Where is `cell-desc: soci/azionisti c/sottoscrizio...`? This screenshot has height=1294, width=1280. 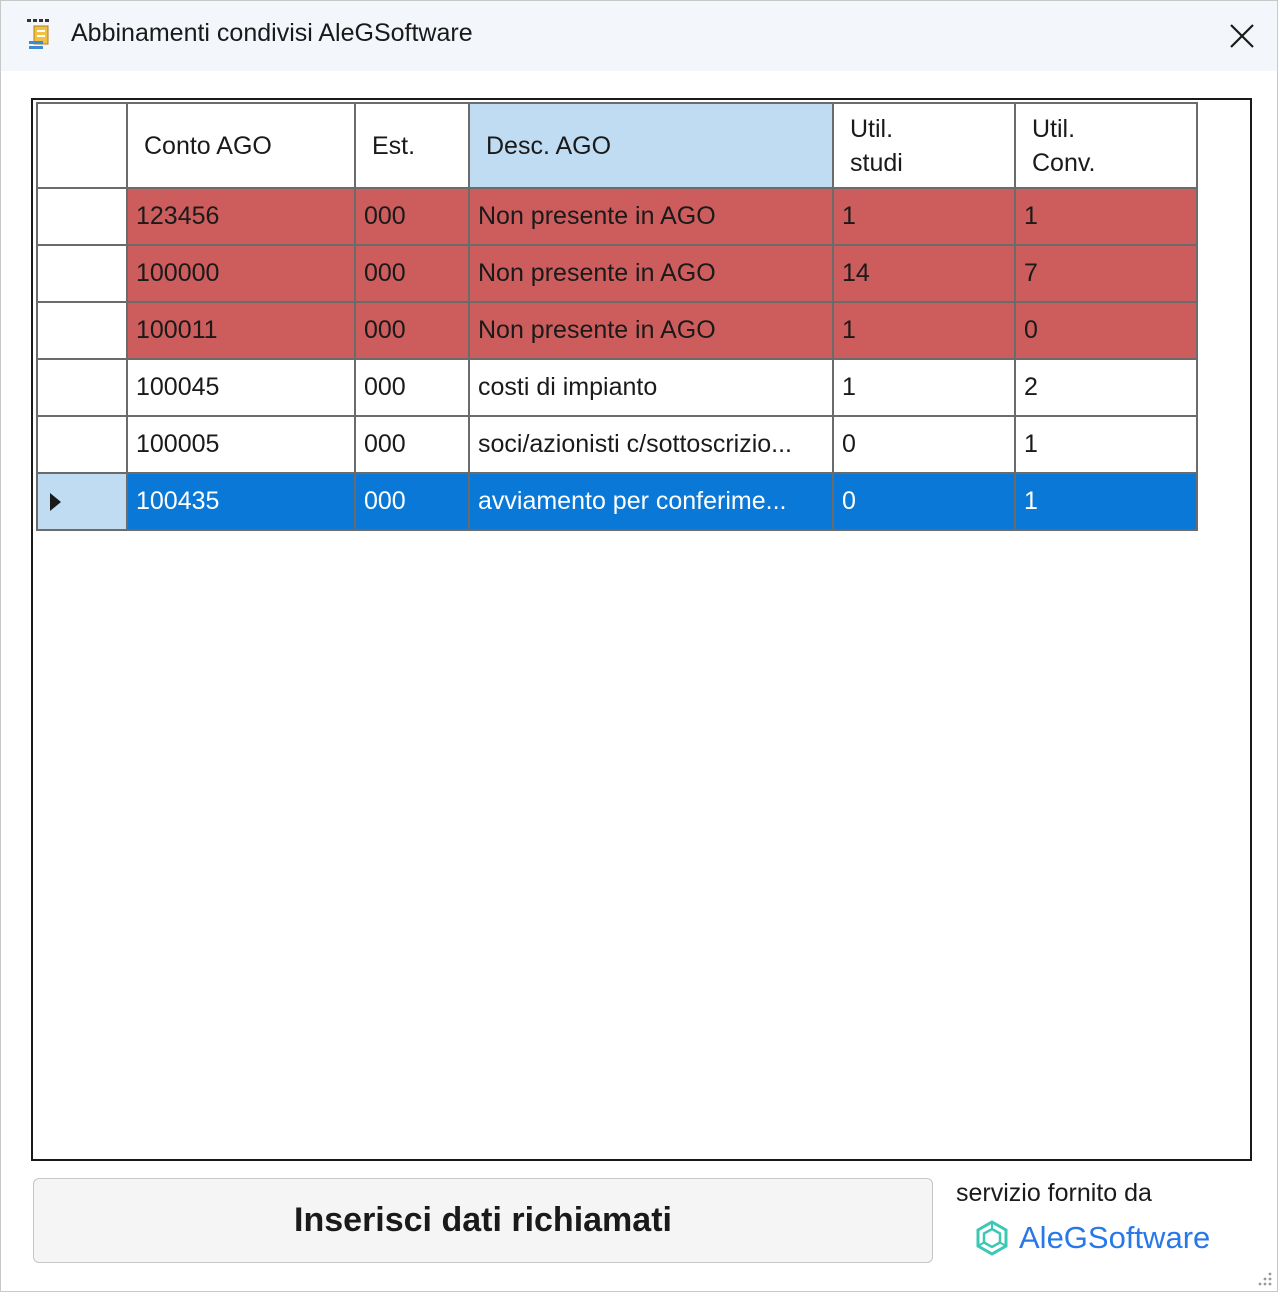 cell-desc: soci/azionisti c/sottoscrizio... is located at coordinates (651, 444).